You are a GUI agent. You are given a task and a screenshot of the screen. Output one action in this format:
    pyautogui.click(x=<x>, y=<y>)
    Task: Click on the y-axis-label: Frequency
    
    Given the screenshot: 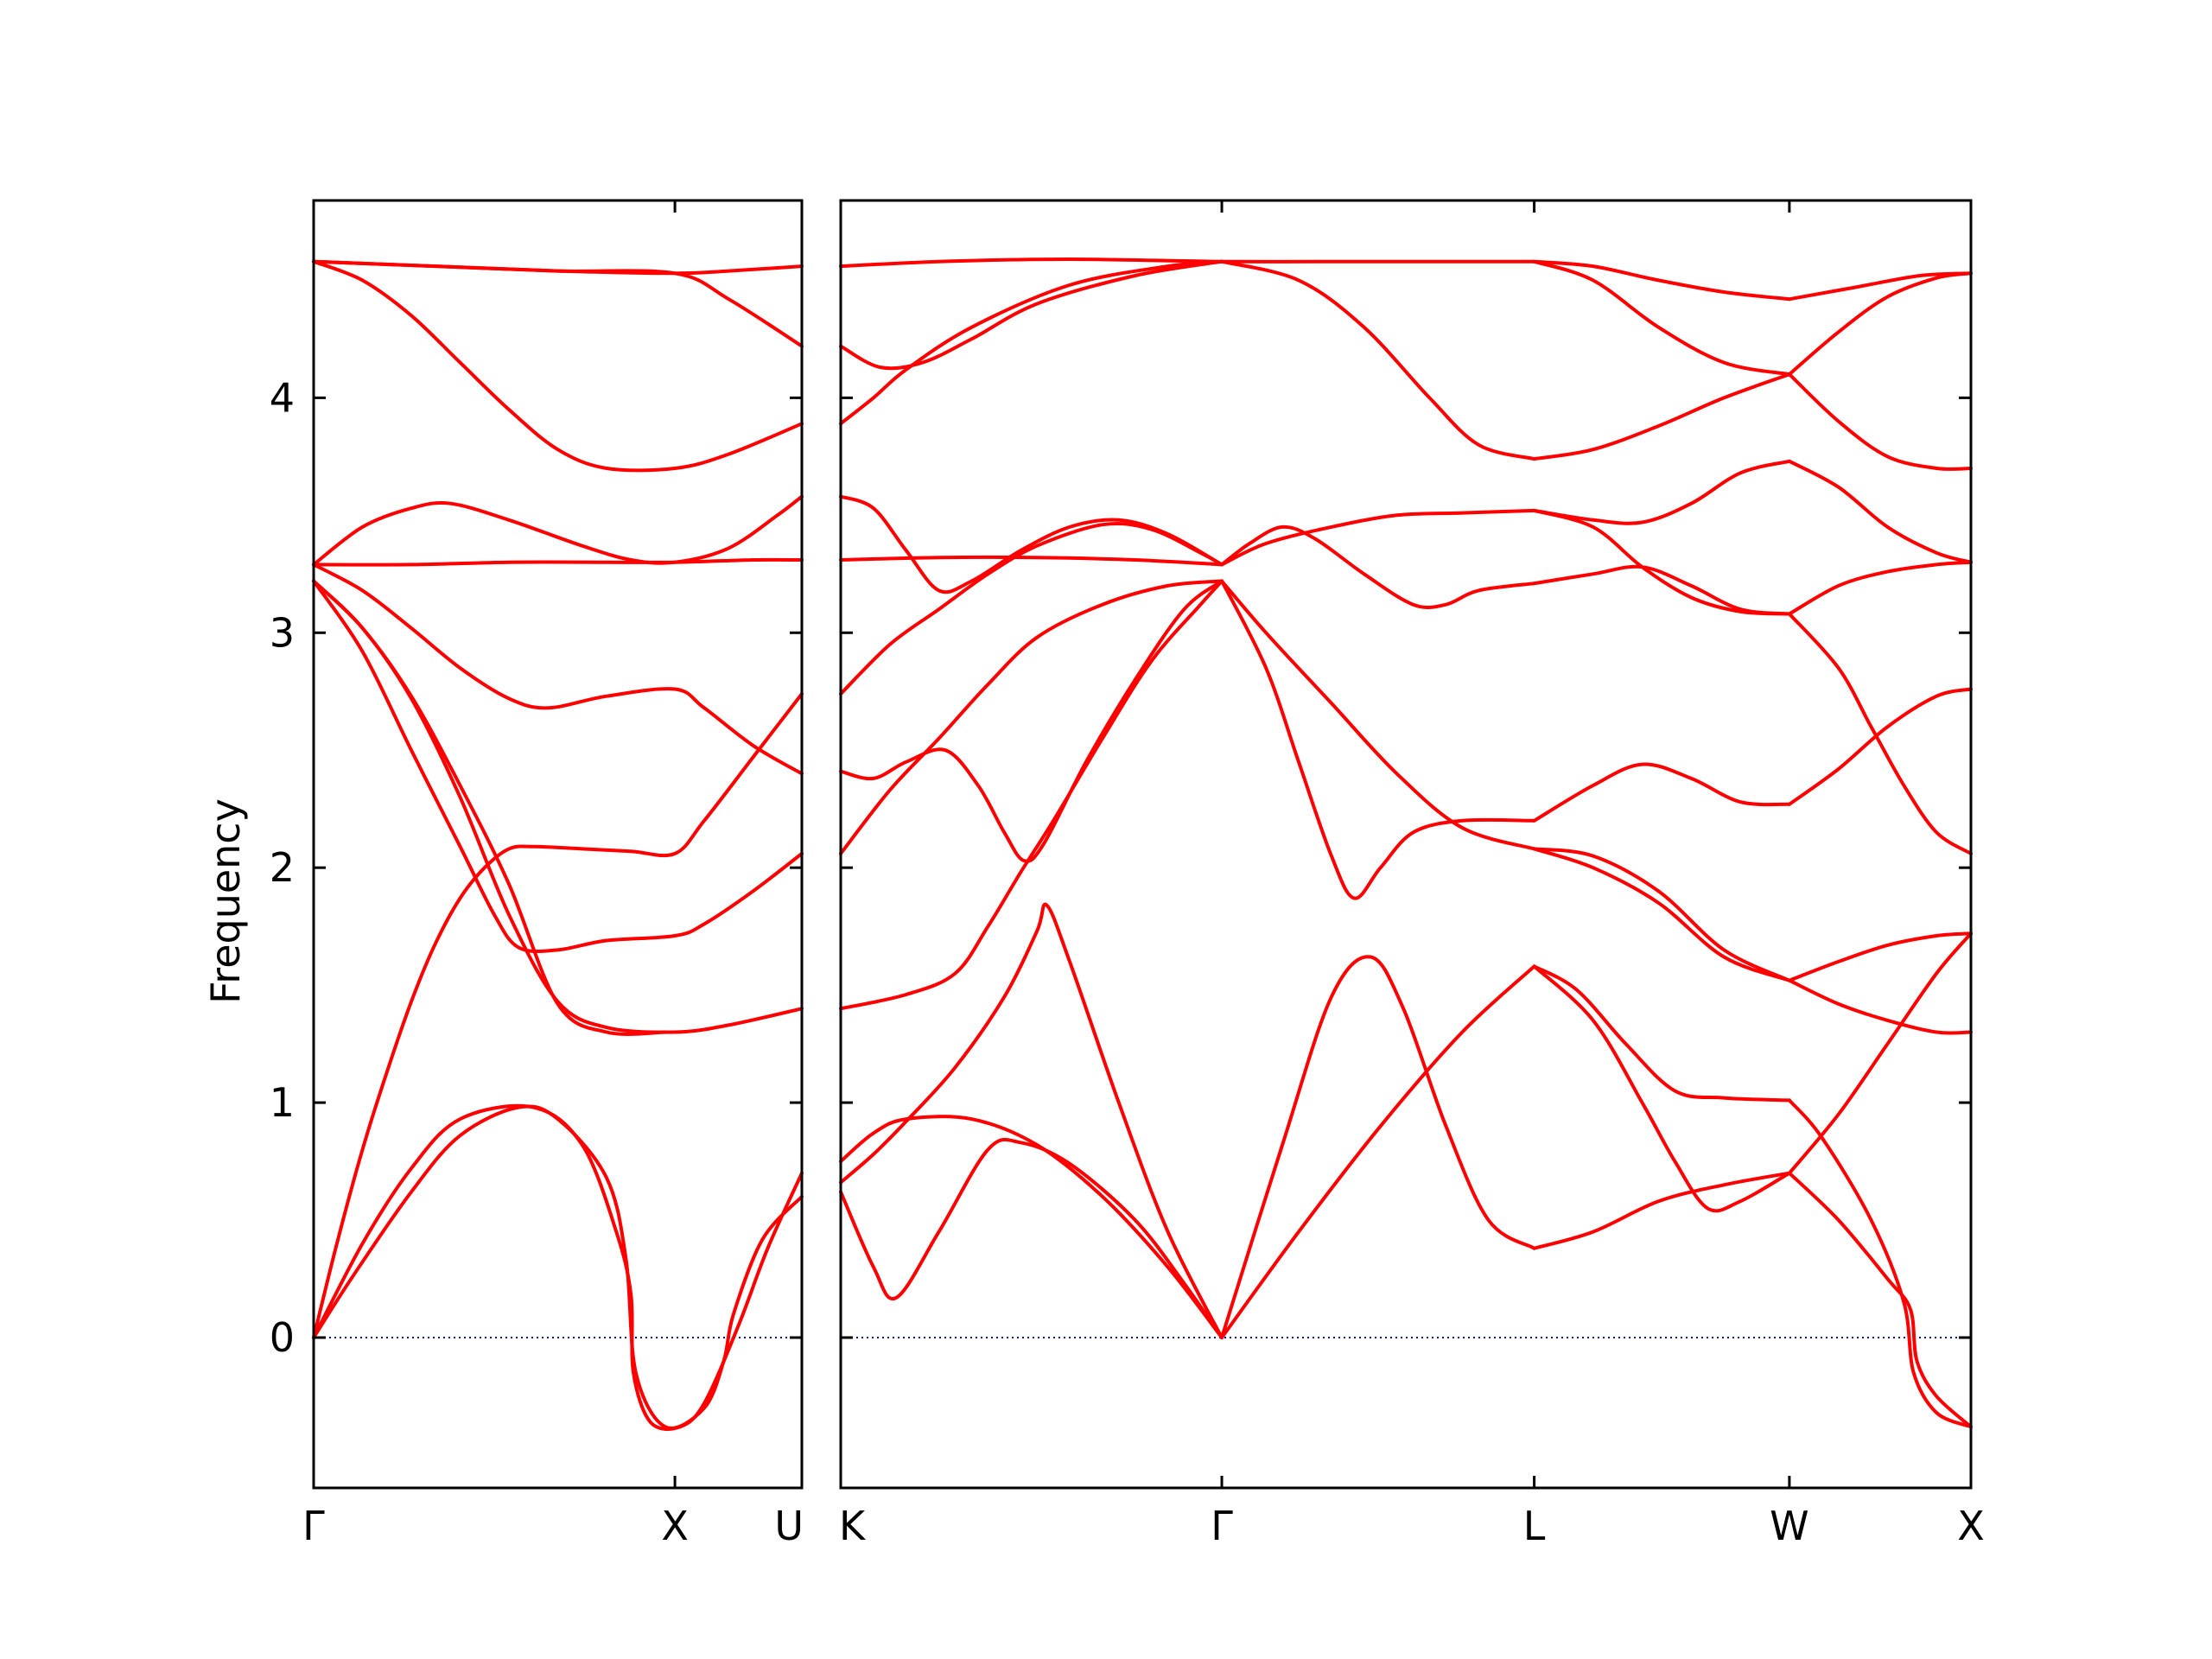 What is the action you would take?
    pyautogui.click(x=225, y=901)
    